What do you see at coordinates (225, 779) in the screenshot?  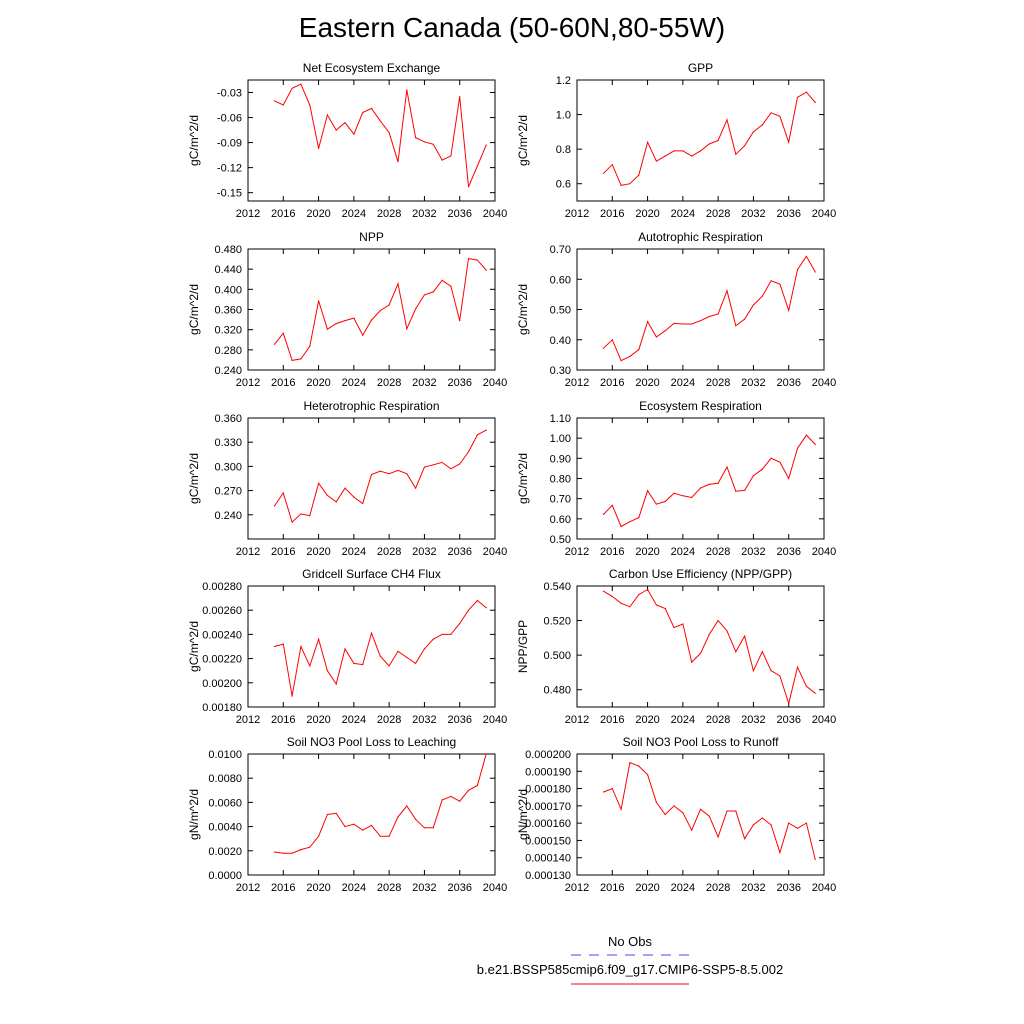 I see `y-tick-label: 0.0080` at bounding box center [225, 779].